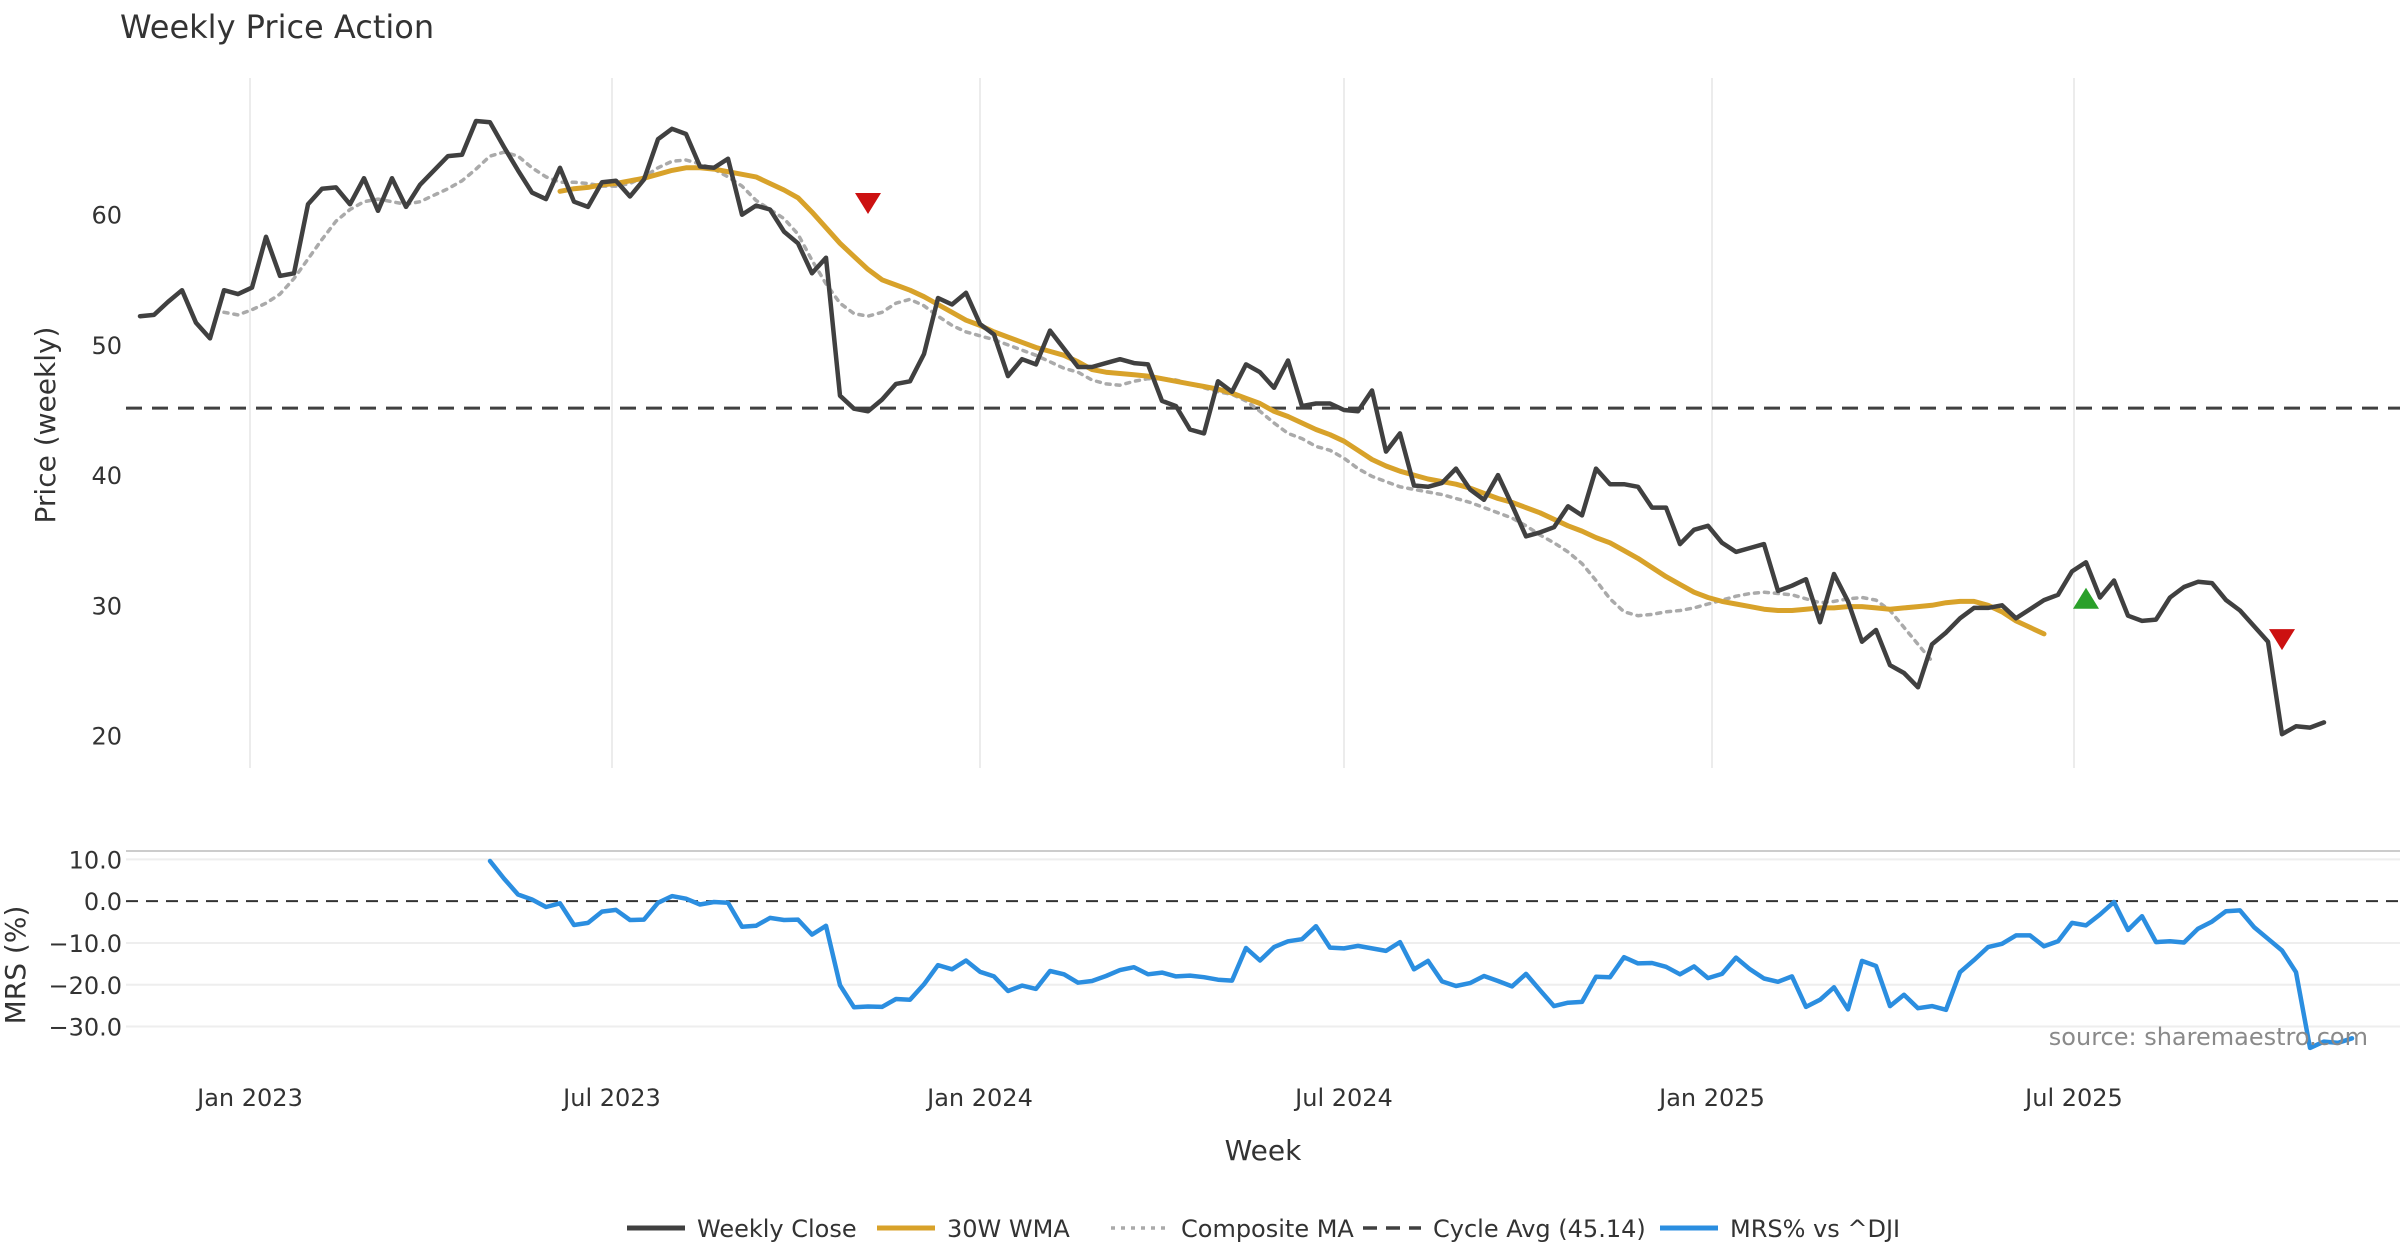 The image size is (2400, 1260). I want to click on price-y-tick-50: 50, so click(106, 346).